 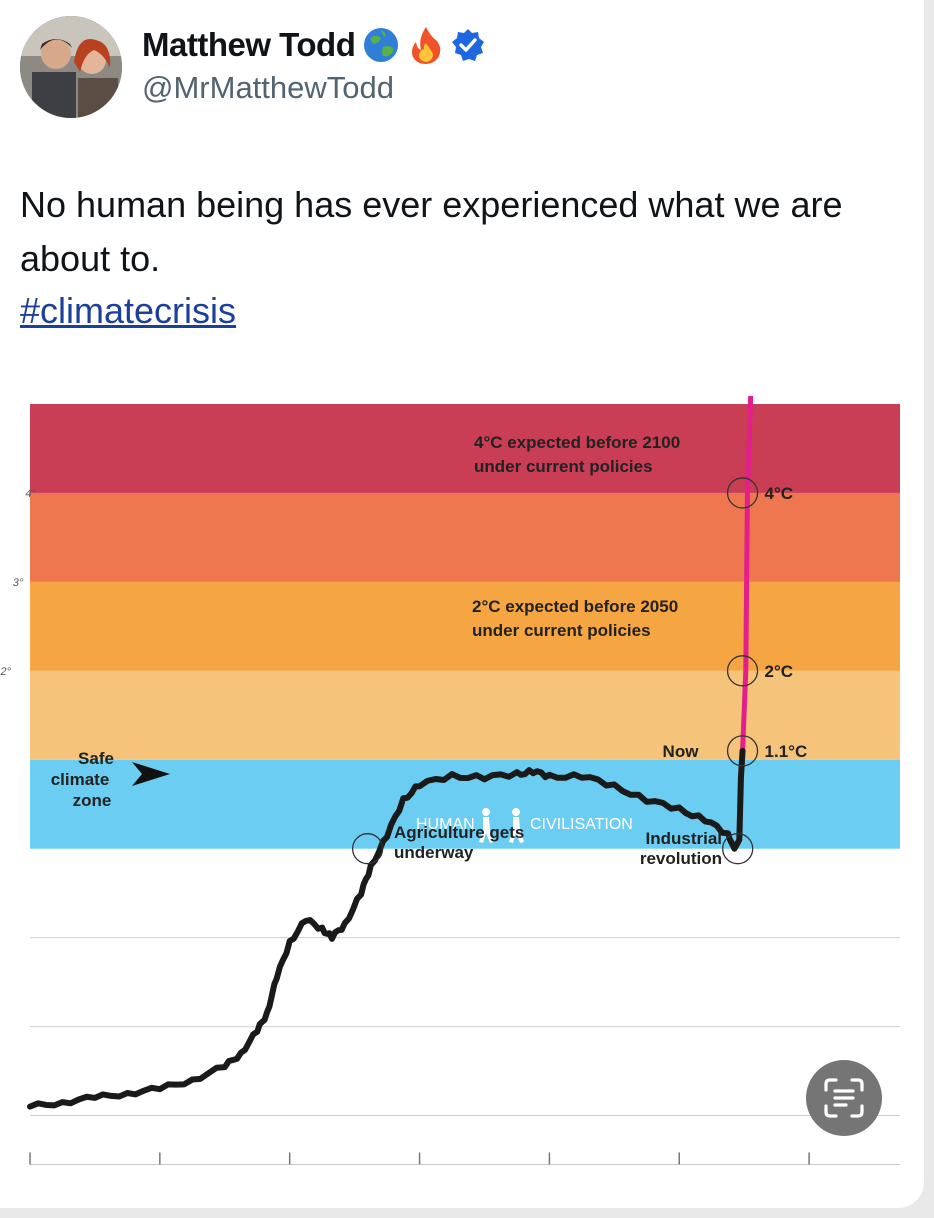 I want to click on text-scan-icon, so click(x=844, y=1098).